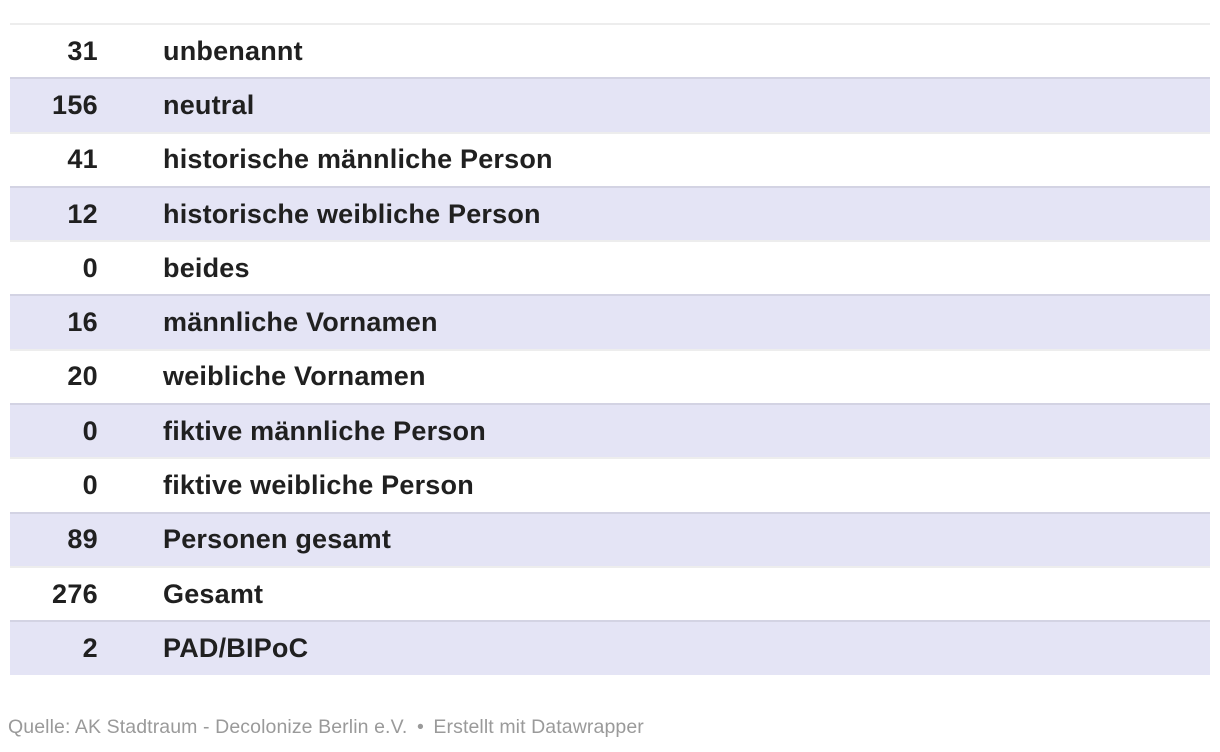  What do you see at coordinates (610, 376) in the screenshot?
I see `table-row: 20 weibliche Vornamen` at bounding box center [610, 376].